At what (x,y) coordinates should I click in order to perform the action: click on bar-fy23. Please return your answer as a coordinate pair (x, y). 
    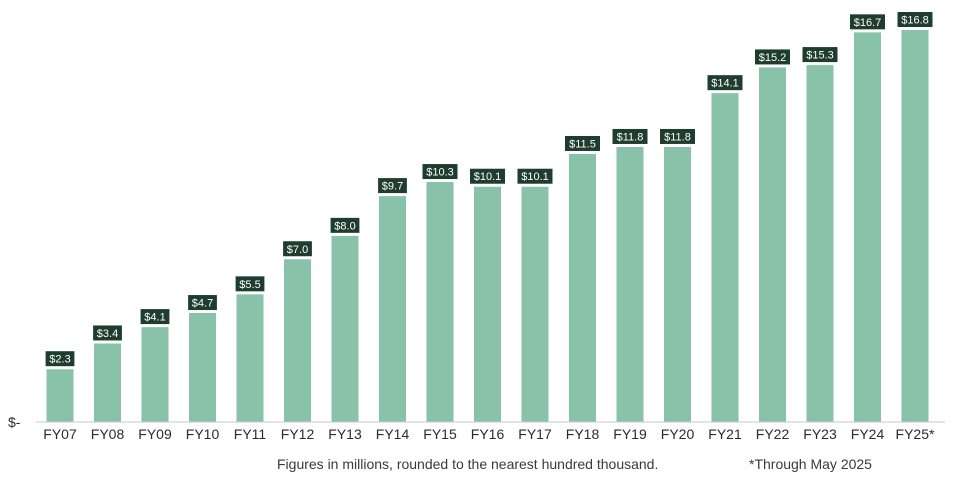
    Looking at the image, I should click on (820, 243).